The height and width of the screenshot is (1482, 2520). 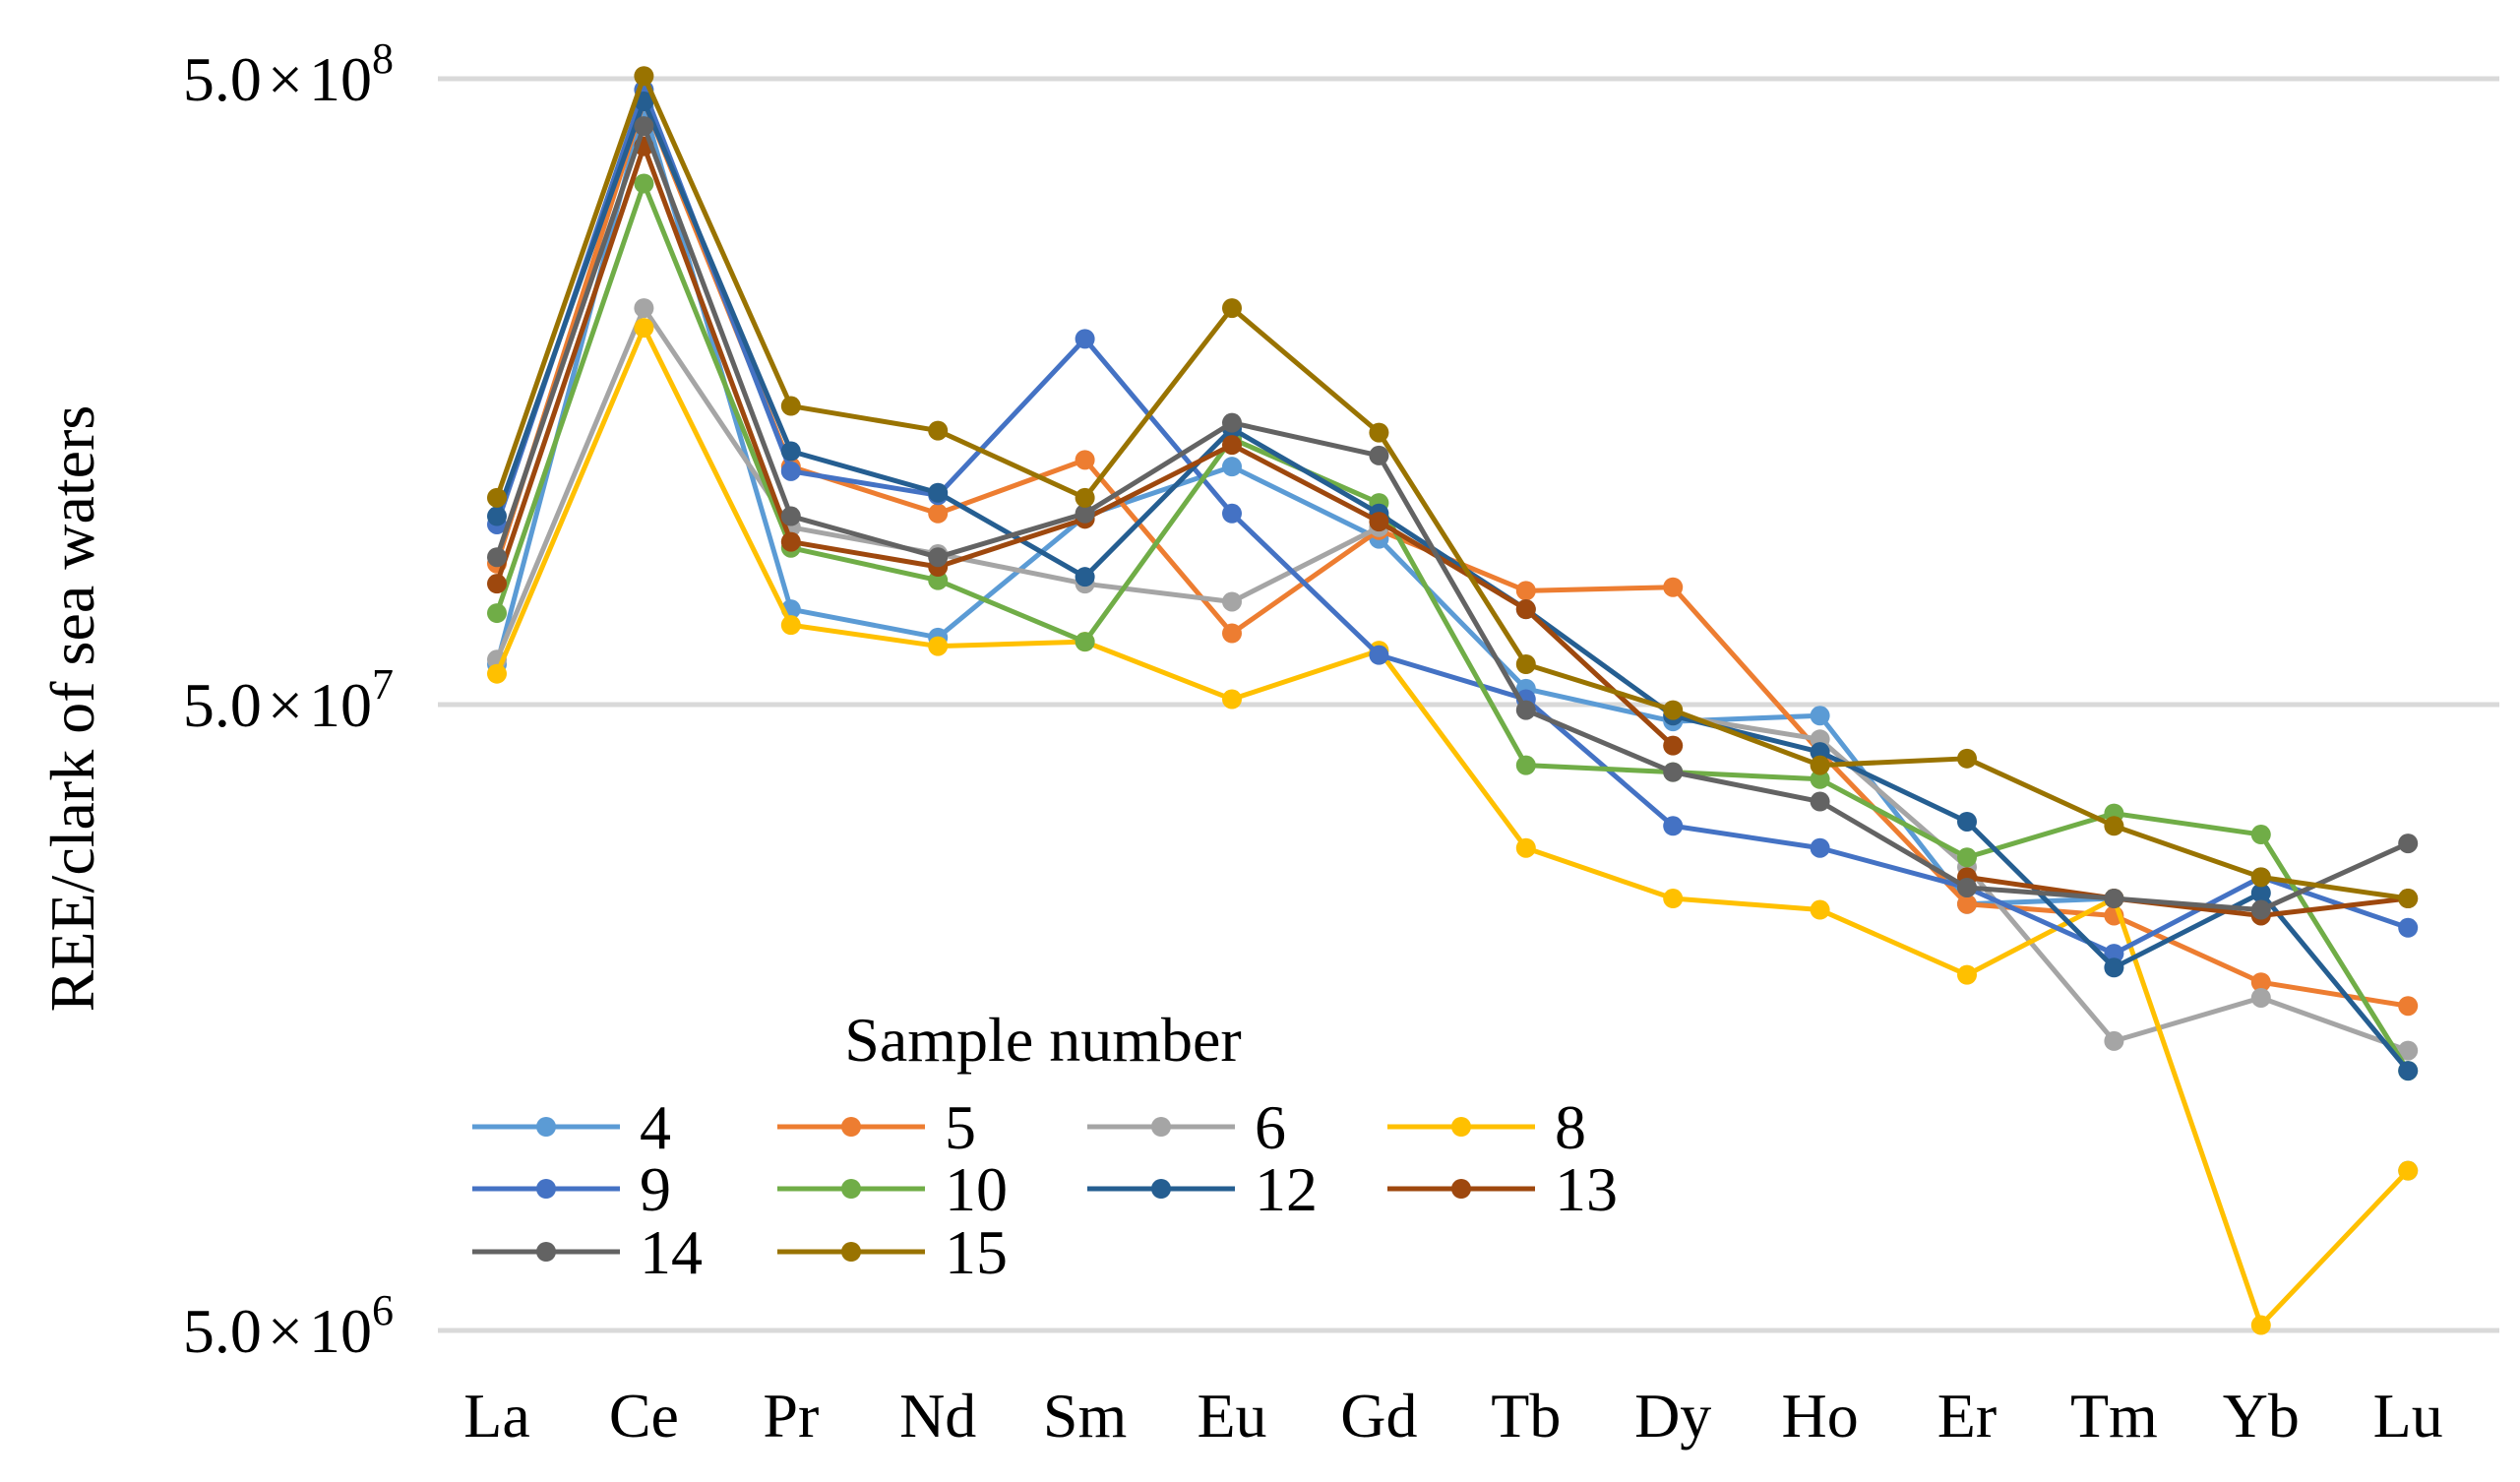 What do you see at coordinates (892, 1189) in the screenshot?
I see `legend-entry: 10` at bounding box center [892, 1189].